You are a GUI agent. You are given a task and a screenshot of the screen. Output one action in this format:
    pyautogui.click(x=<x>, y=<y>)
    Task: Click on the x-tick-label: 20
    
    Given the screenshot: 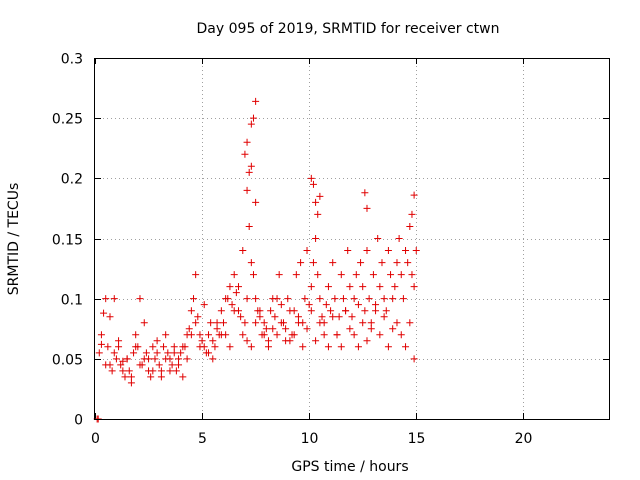 What is the action you would take?
    pyautogui.click(x=524, y=439)
    